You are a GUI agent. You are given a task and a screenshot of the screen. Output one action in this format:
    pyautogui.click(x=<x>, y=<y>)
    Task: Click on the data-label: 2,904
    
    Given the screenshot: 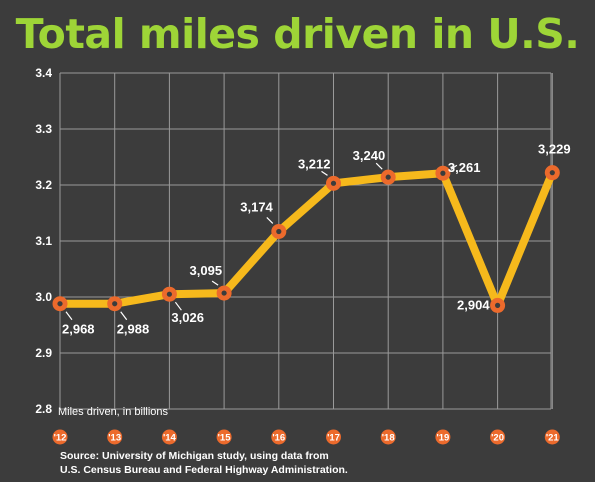 What is the action you would take?
    pyautogui.click(x=473, y=304)
    